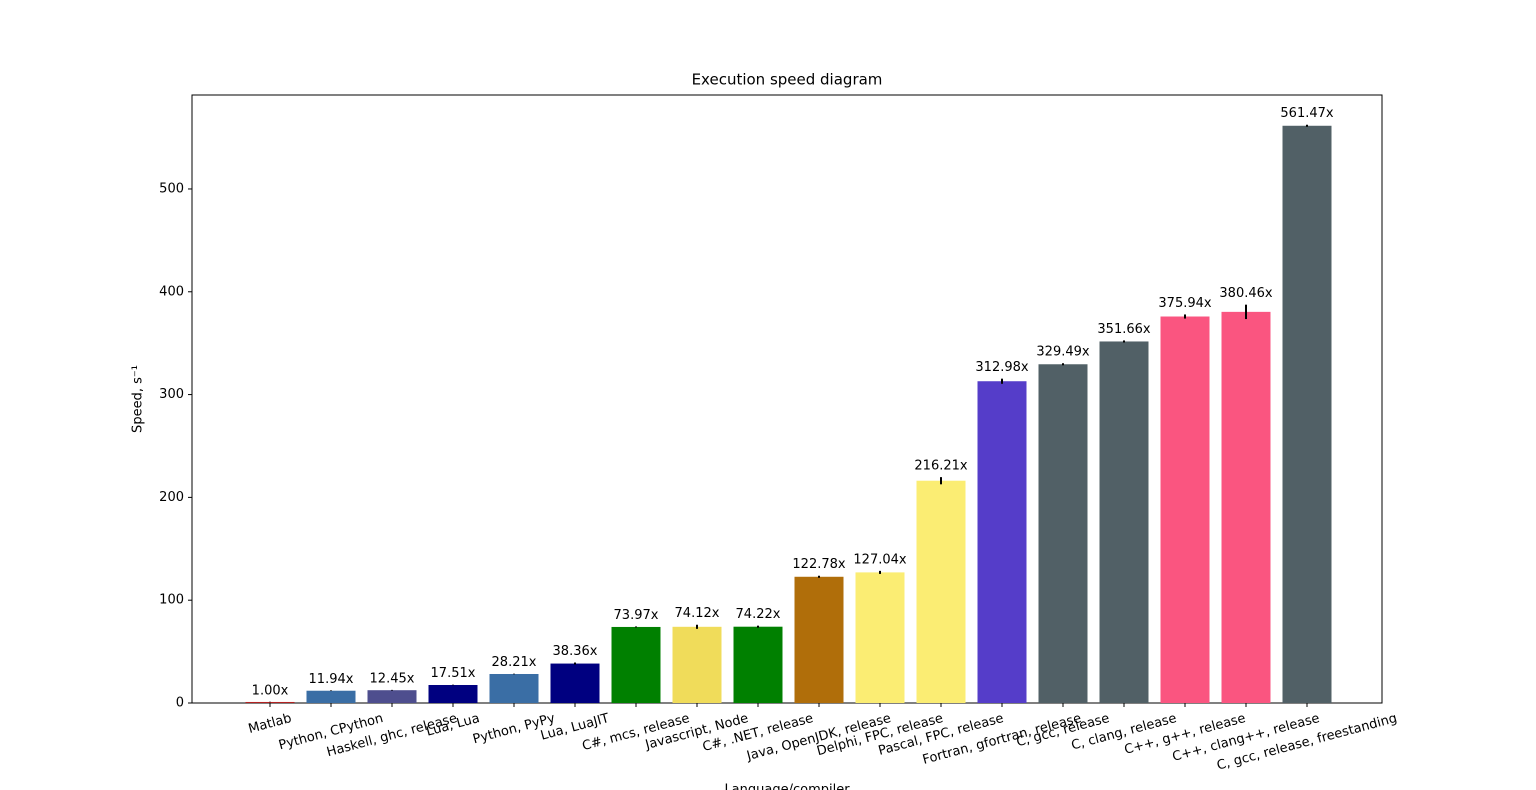 Image resolution: width=1536 pixels, height=790 pixels. What do you see at coordinates (818, 564) in the screenshot?
I see `value-label: 122.78x` at bounding box center [818, 564].